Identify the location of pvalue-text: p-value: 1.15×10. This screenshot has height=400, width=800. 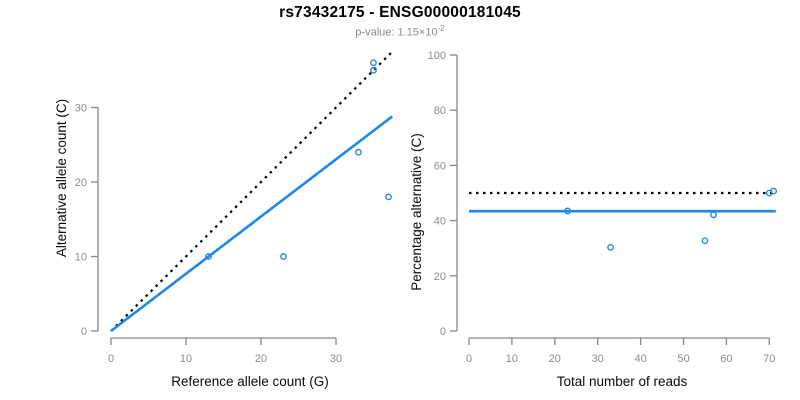
(396, 32).